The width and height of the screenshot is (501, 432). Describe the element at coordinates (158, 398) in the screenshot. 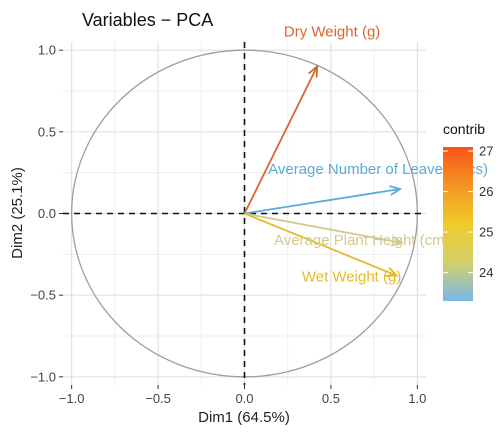

I see `x-tick-label: −0.5` at that location.